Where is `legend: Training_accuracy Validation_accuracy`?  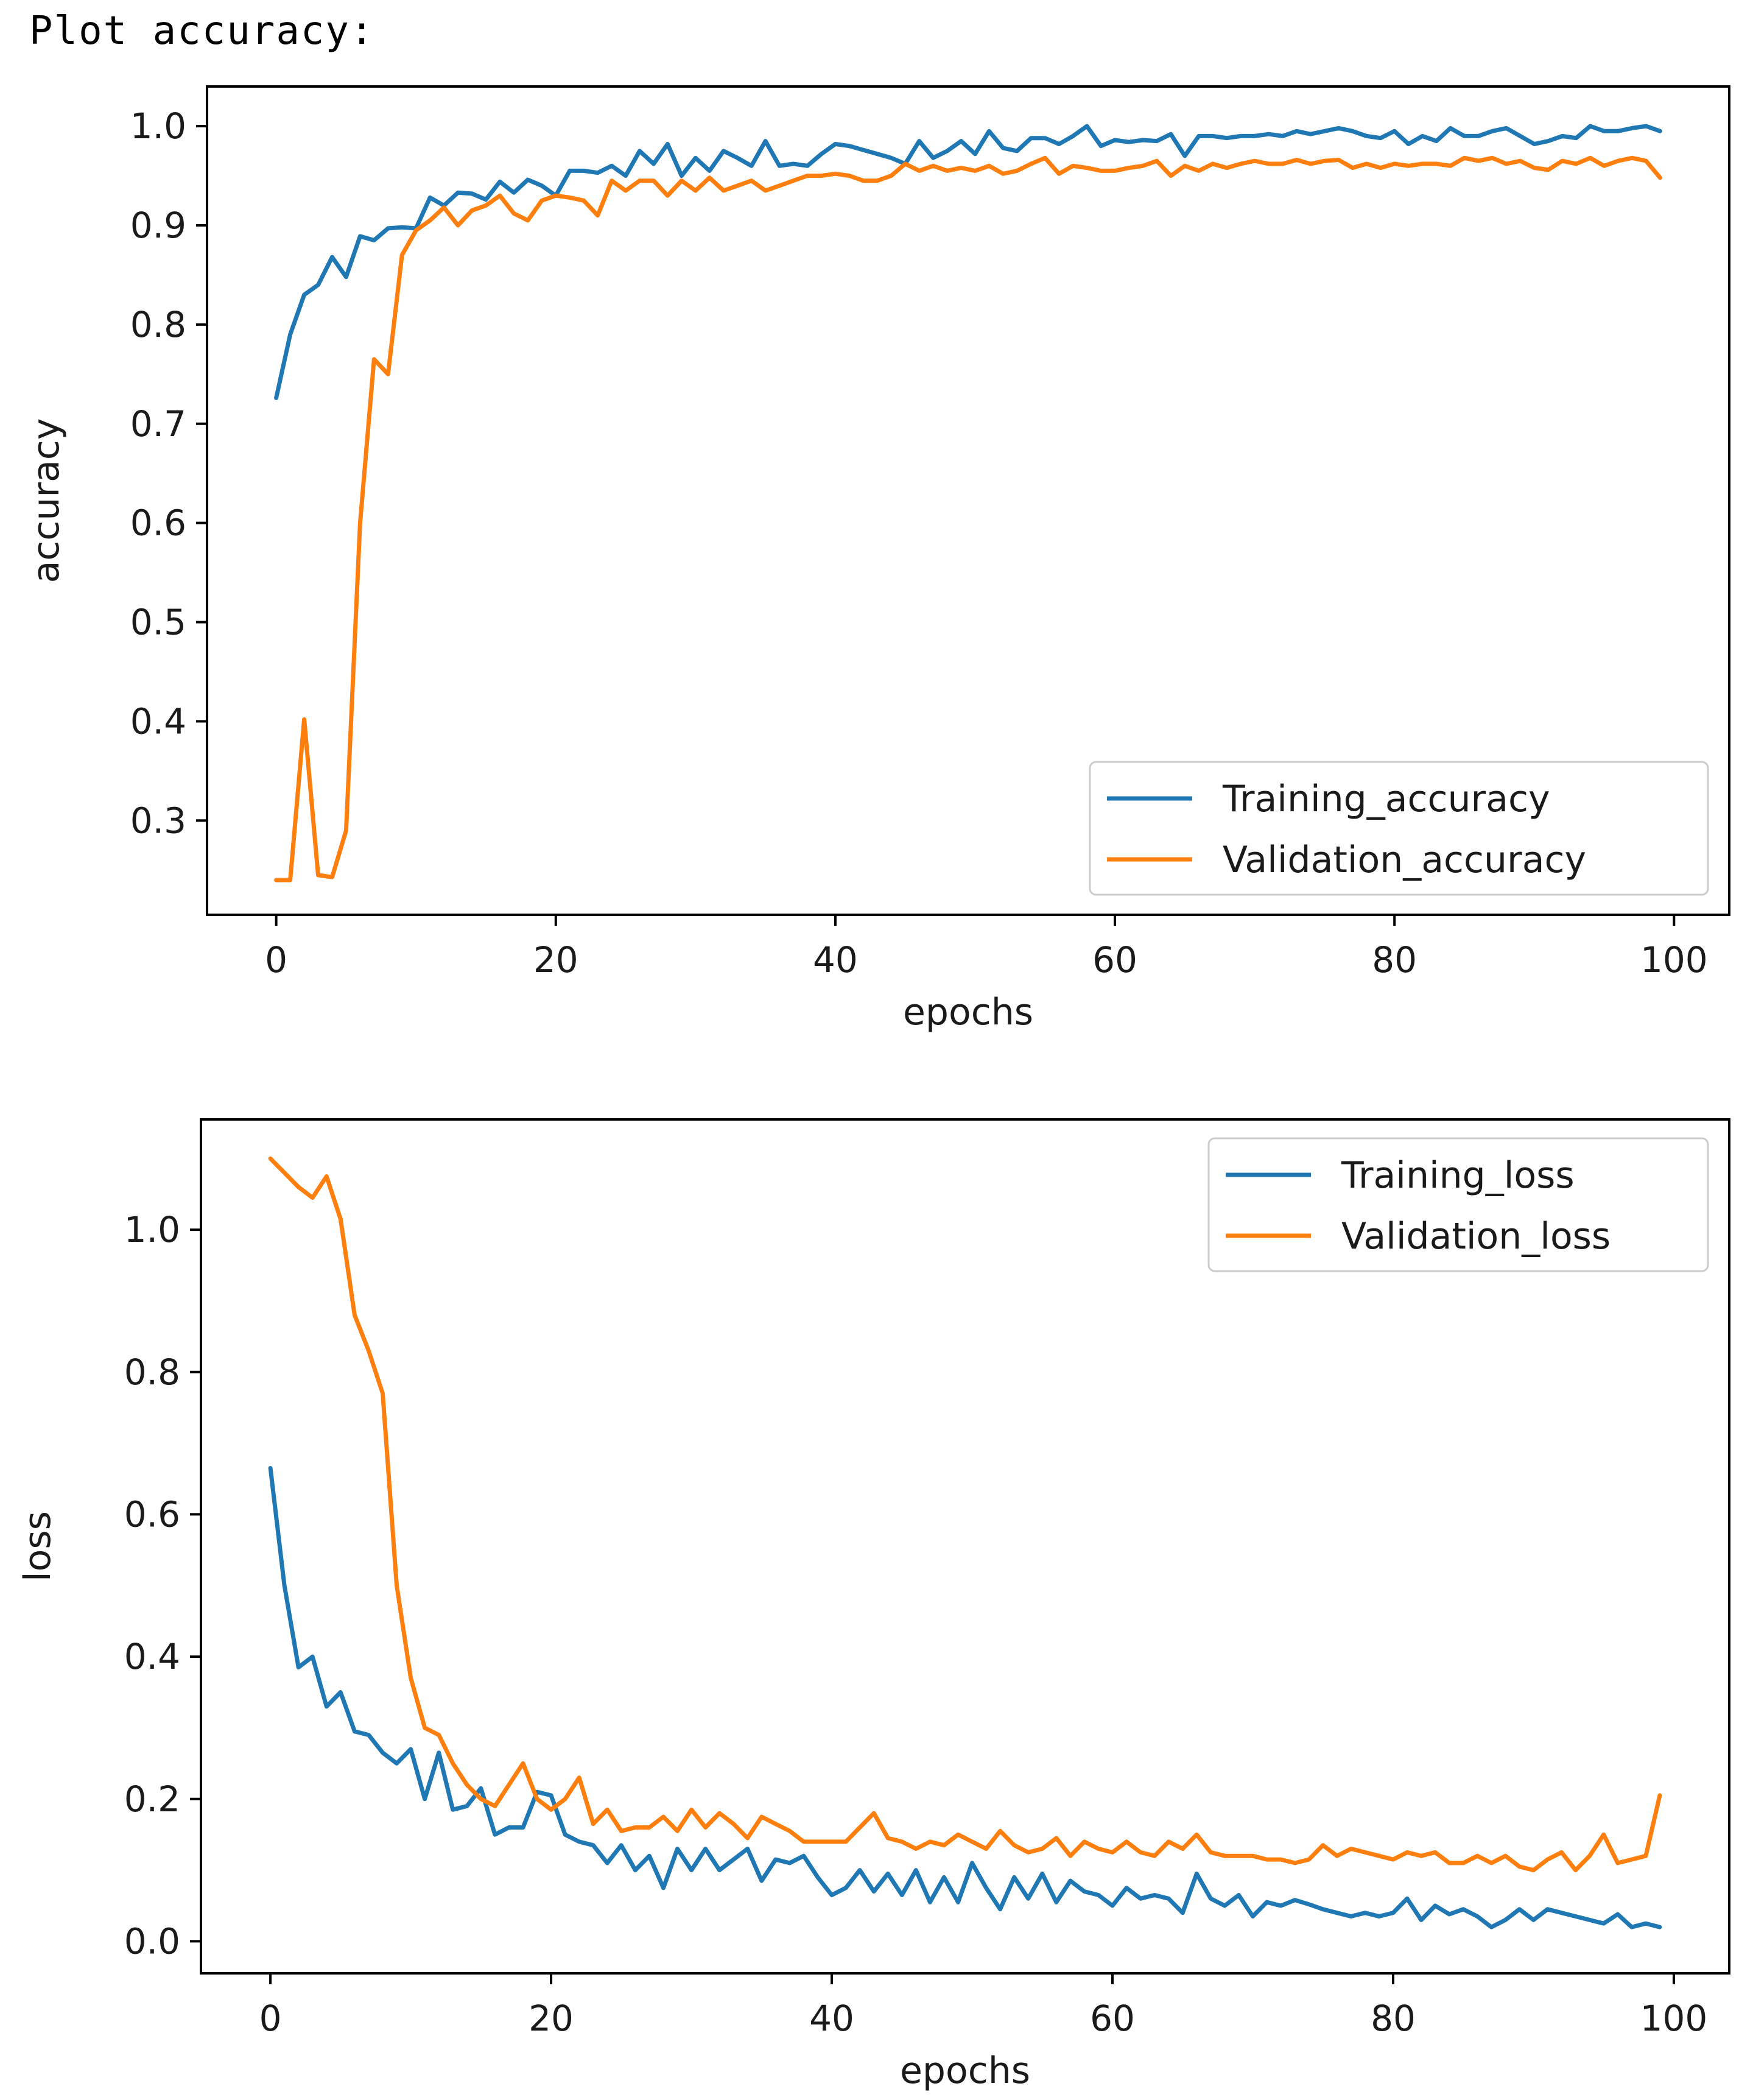 legend: Training_accuracy Validation_accuracy is located at coordinates (1399, 829).